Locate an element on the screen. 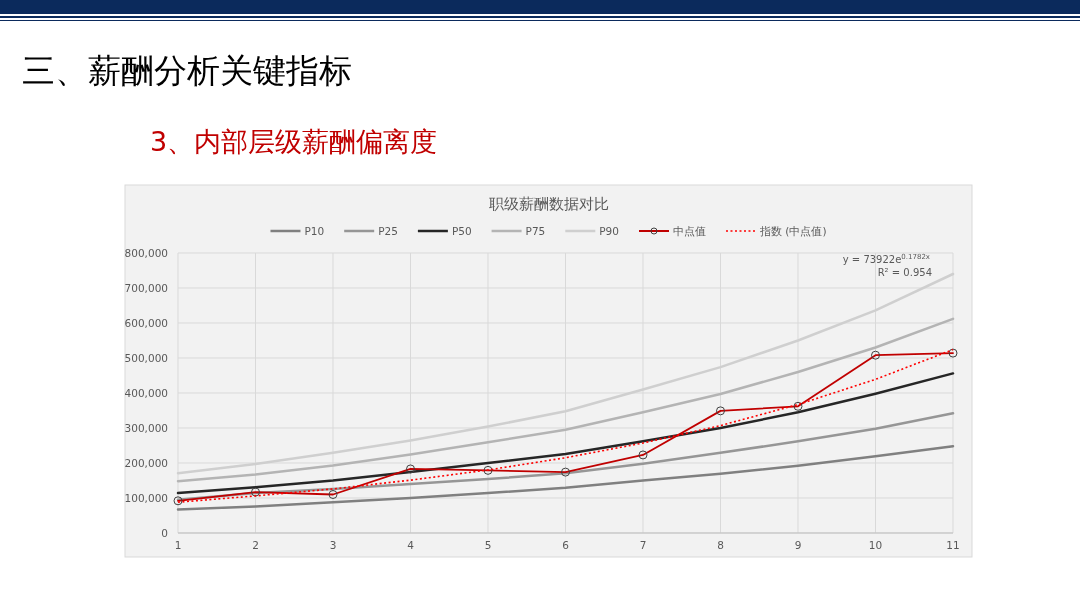 The image size is (1080, 605). legend-label: P25 is located at coordinates (388, 231).